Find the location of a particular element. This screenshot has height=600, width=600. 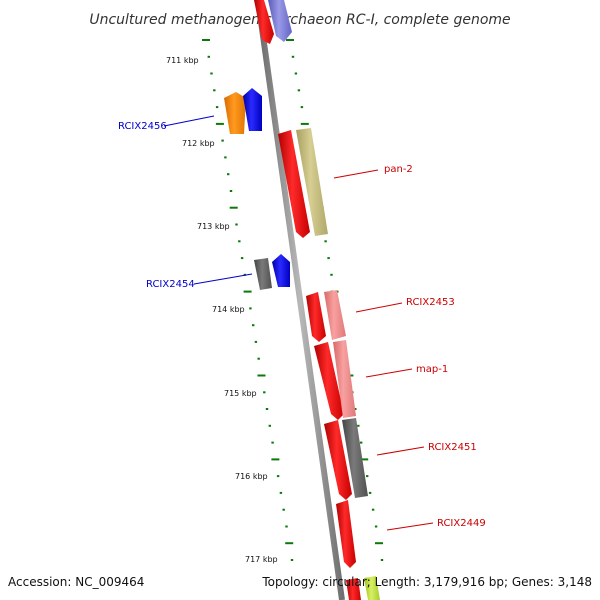

connector-rcix2453 is located at coordinates (379, 307).